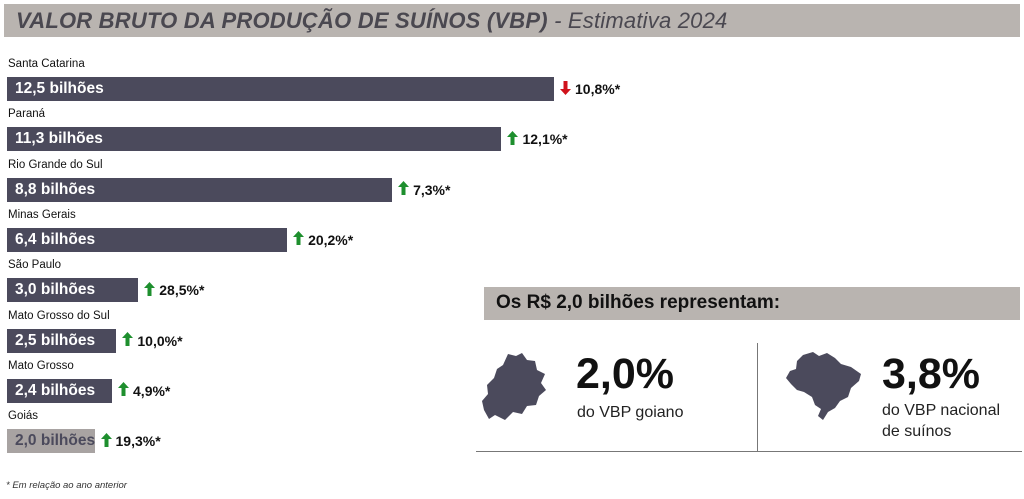 Image resolution: width=1024 pixels, height=499 pixels. What do you see at coordinates (917, 431) in the screenshot?
I see `stat-desc-line: de suínos` at bounding box center [917, 431].